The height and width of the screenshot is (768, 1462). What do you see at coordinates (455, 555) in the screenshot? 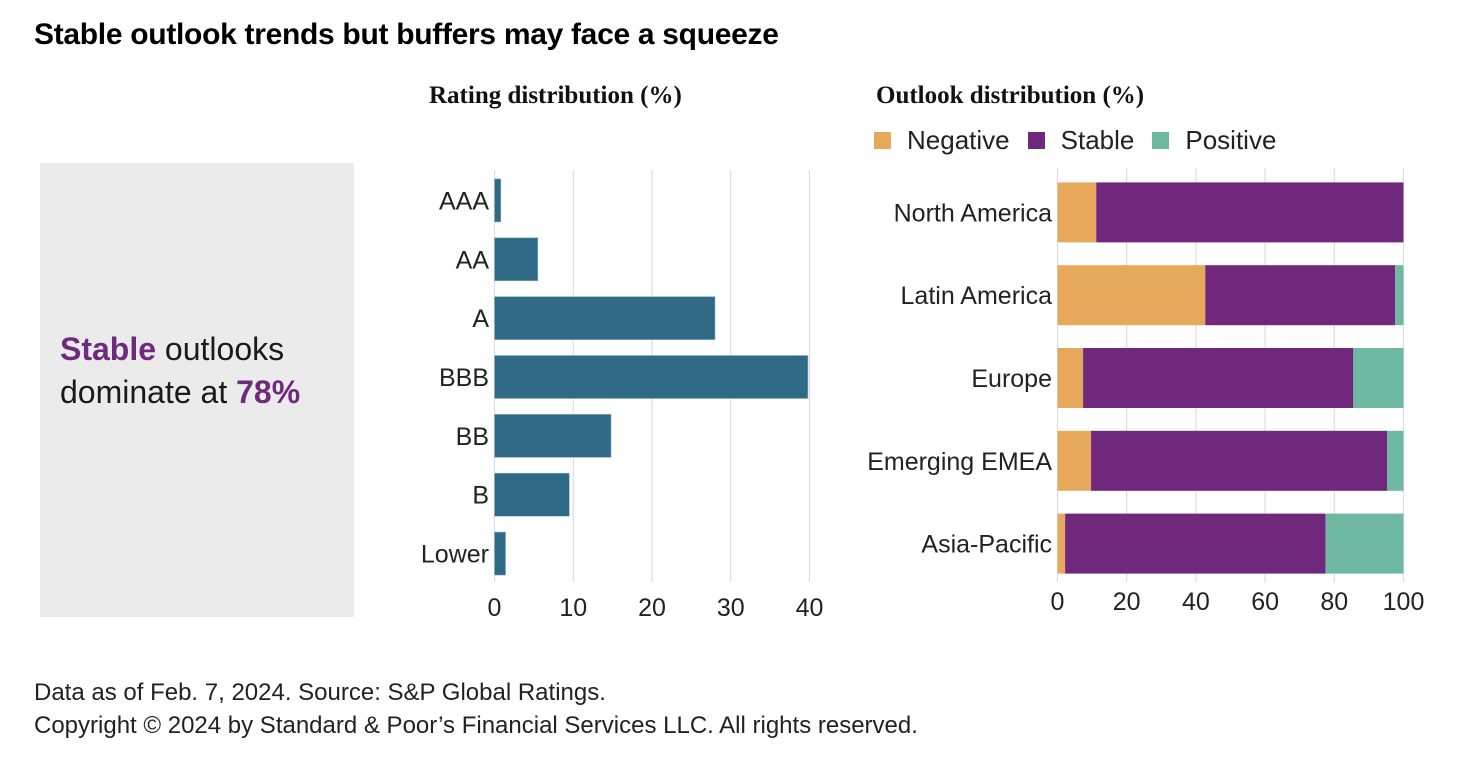
I see `rating-y-label: Lower` at bounding box center [455, 555].